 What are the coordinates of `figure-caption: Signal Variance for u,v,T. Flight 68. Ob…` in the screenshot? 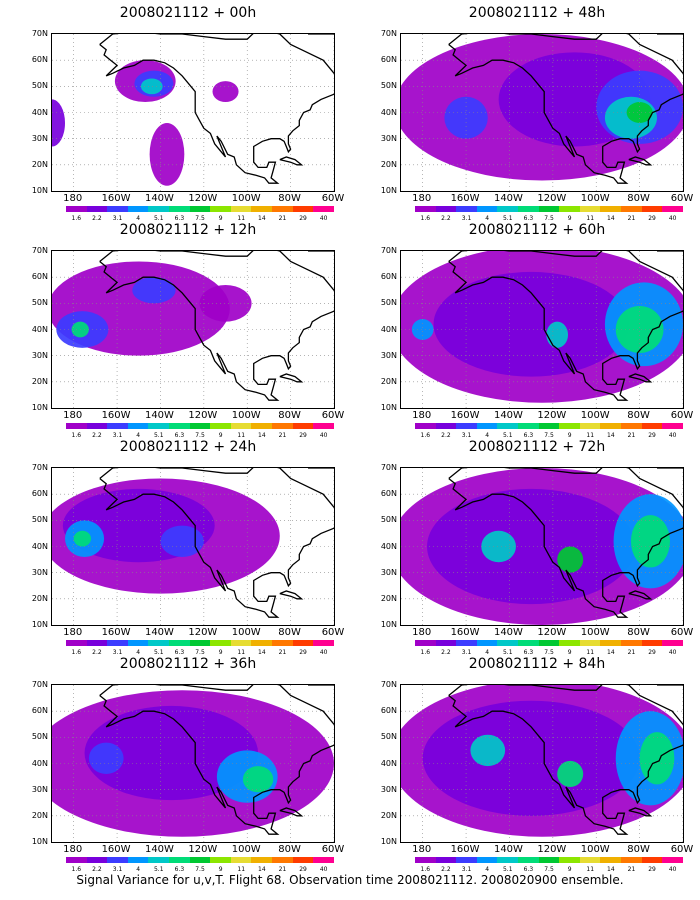 It's located at (350, 880).